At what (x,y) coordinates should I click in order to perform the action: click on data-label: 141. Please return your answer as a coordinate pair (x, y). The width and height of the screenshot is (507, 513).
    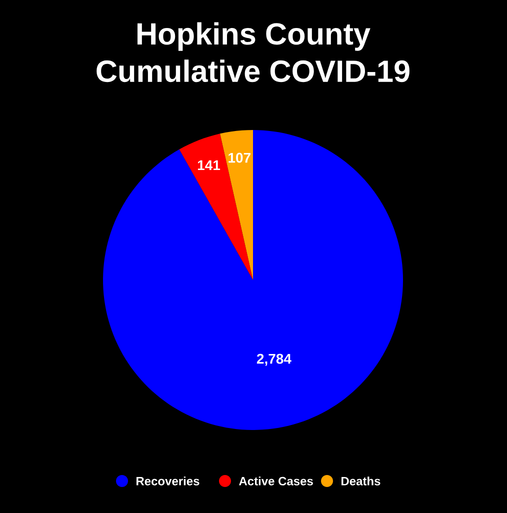
    Looking at the image, I should click on (209, 165).